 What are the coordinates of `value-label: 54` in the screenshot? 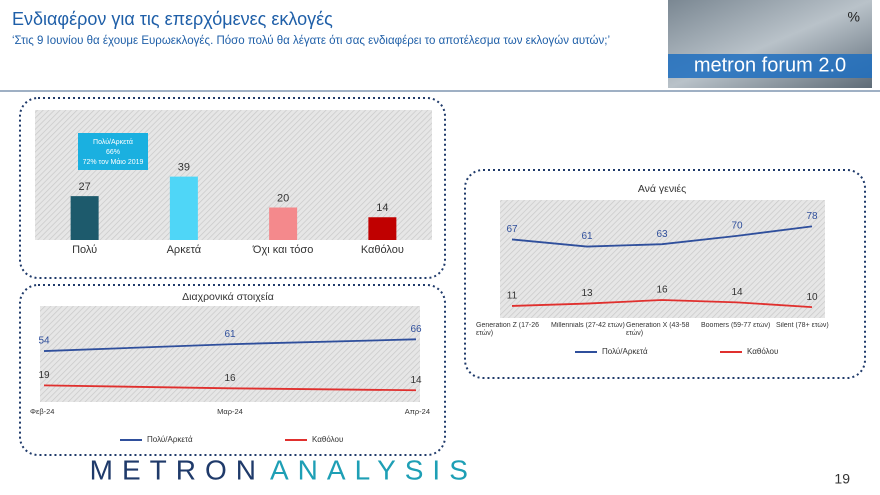 It's located at (44, 341).